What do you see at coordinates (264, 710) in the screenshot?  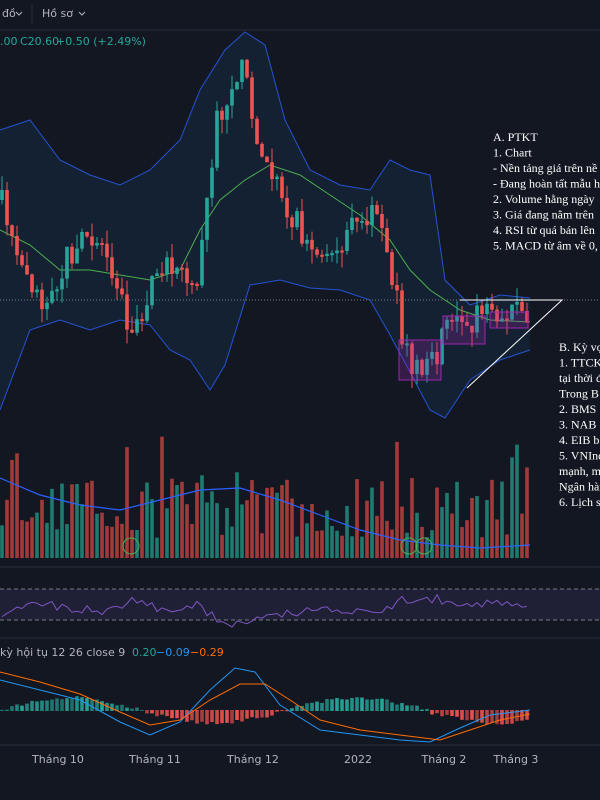 I see `macd-histogram` at bounding box center [264, 710].